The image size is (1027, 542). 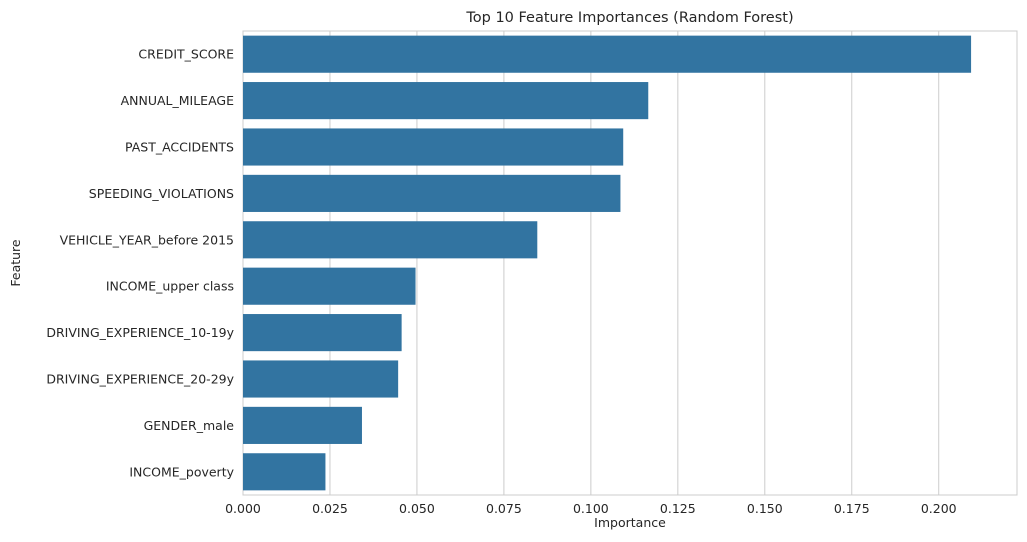 What do you see at coordinates (140, 332) in the screenshot?
I see `y-tick-label: DRIVING_EXPERIENCE_10-19y` at bounding box center [140, 332].